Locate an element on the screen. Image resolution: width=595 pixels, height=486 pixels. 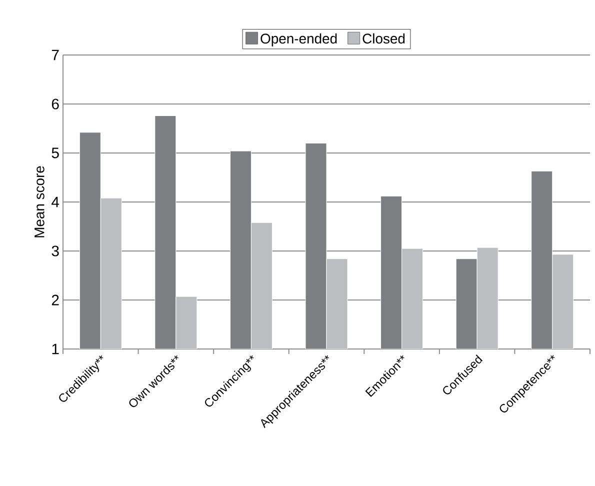
y-tick-label: 2 is located at coordinates (55, 300).